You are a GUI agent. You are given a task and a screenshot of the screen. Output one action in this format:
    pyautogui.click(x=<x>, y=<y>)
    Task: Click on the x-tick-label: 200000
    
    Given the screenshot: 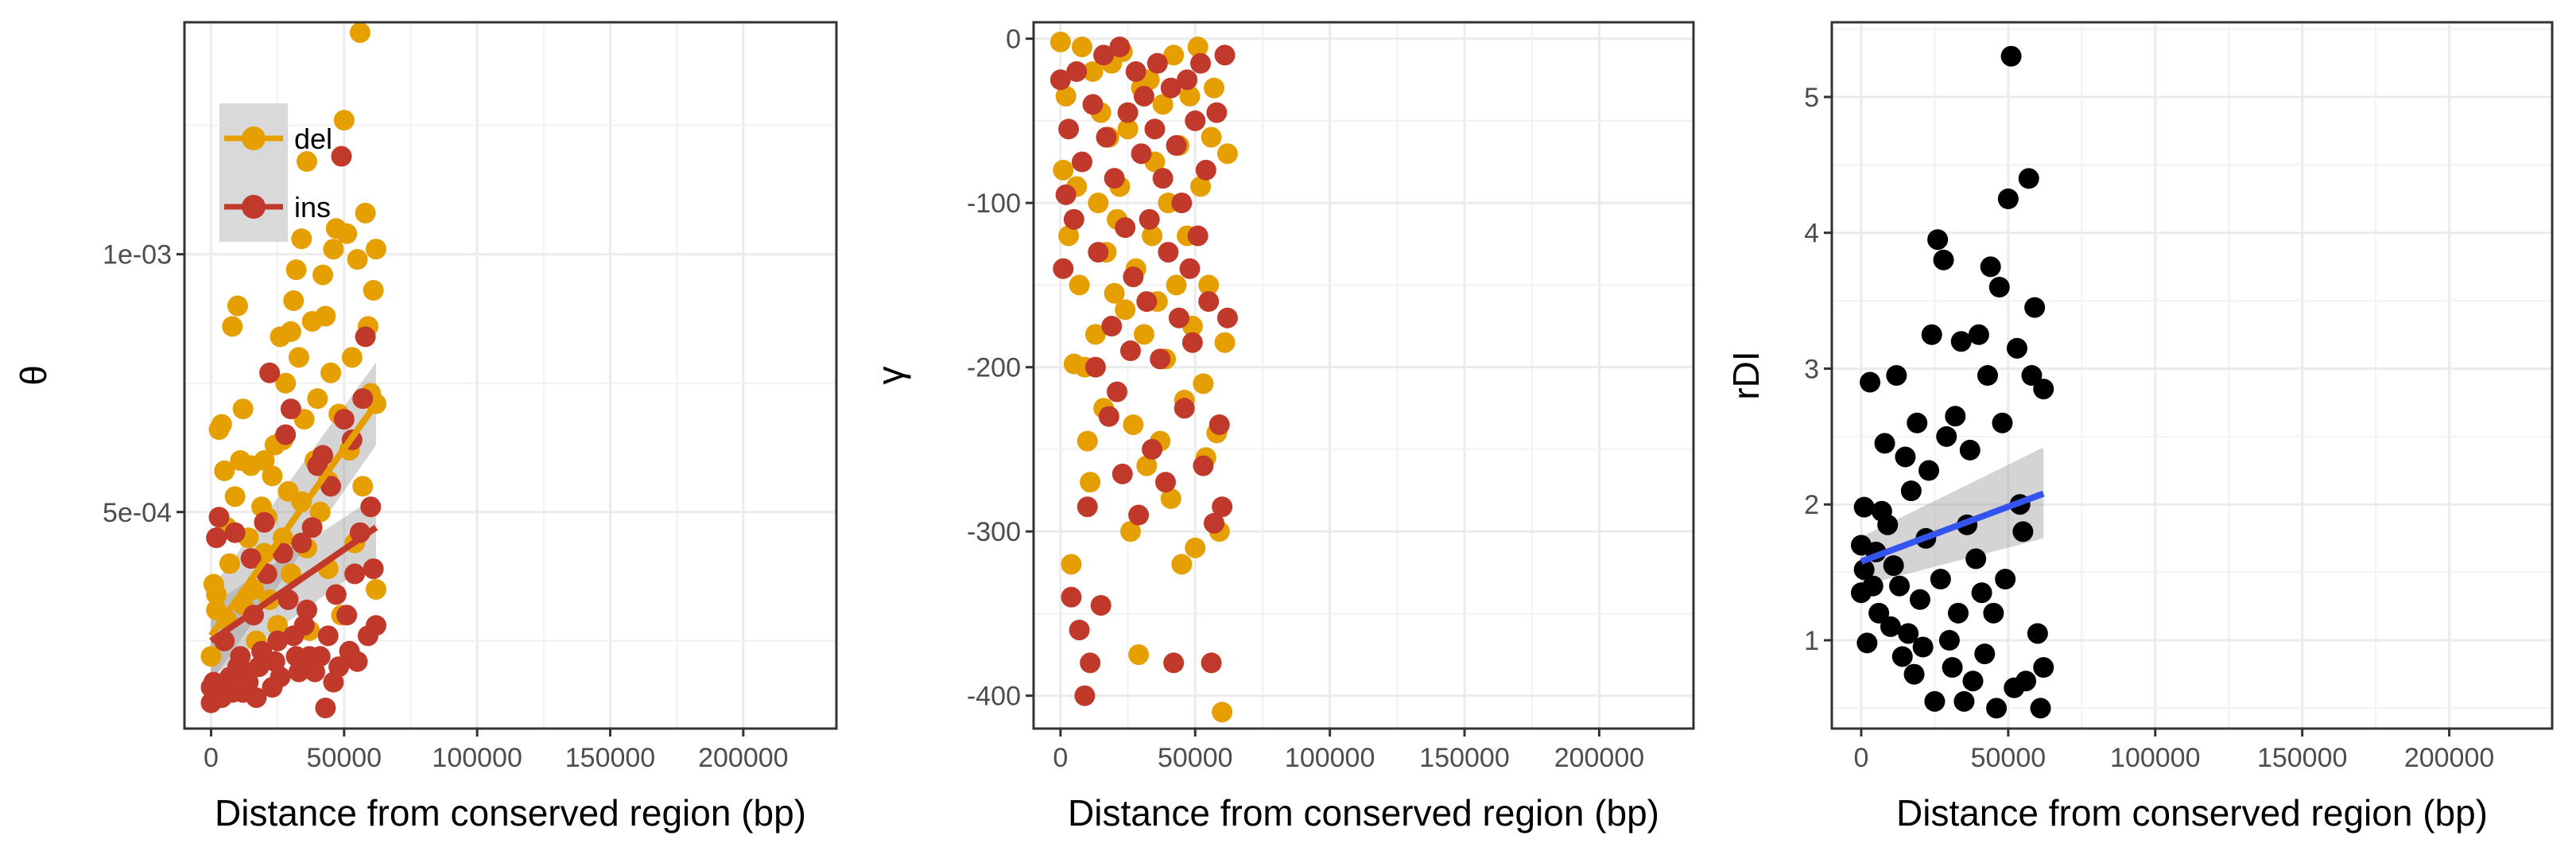 What is the action you would take?
    pyautogui.click(x=1599, y=758)
    